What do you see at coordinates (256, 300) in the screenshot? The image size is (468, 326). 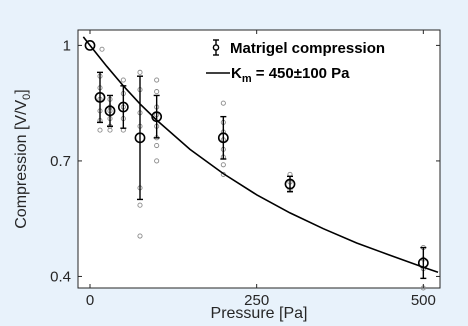 I see `x-tick-label: 250` at bounding box center [256, 300].